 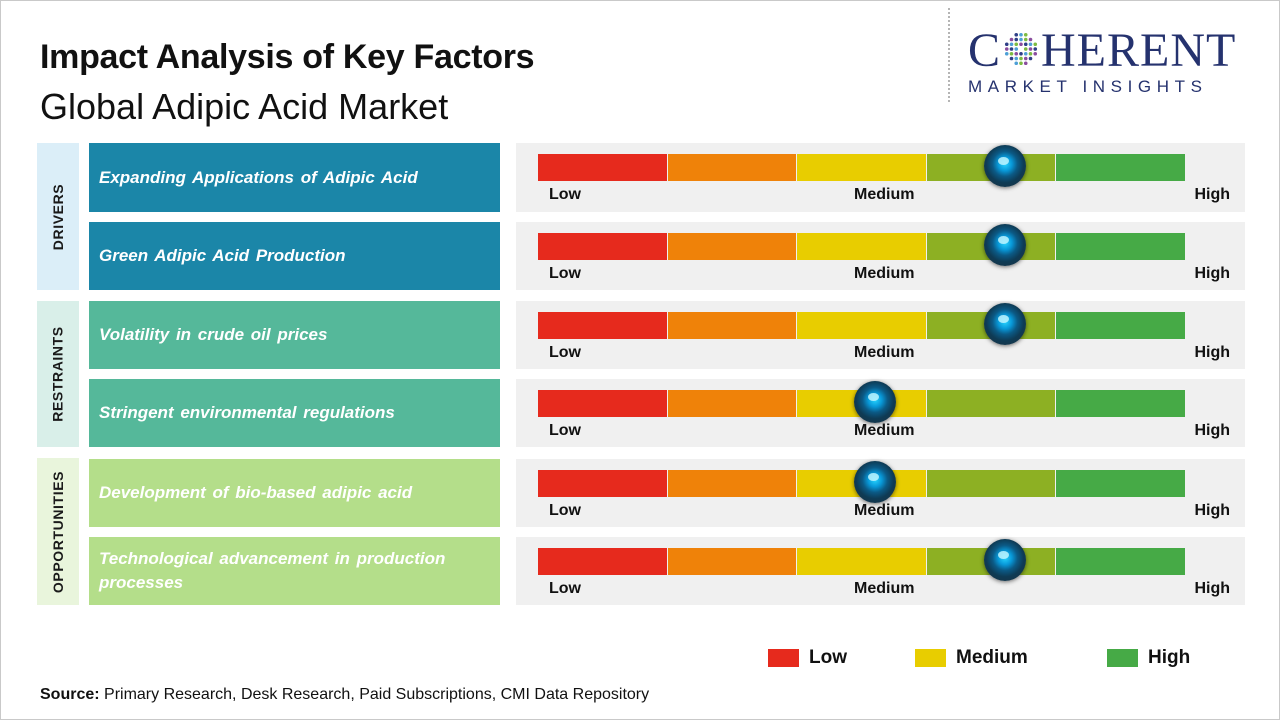 I want to click on category-restraints: RESTRAINTS, so click(x=58, y=374).